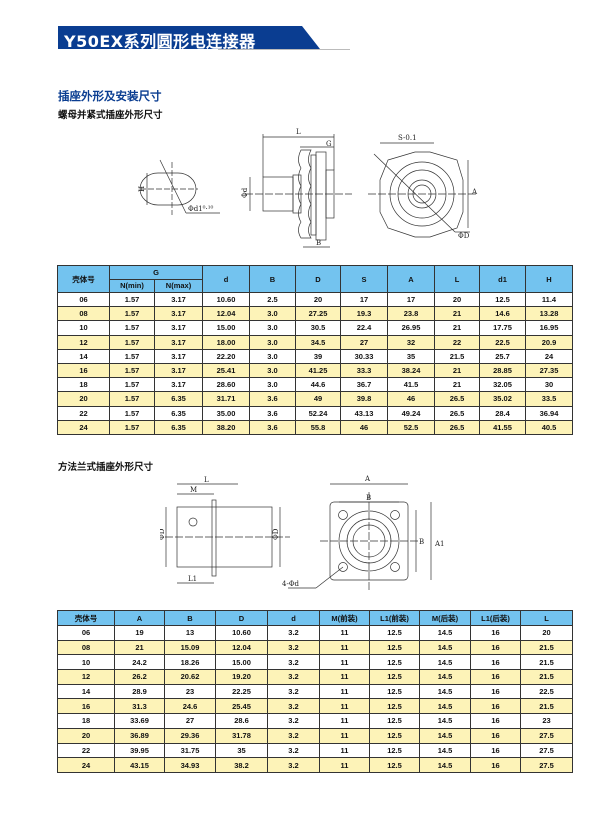 This screenshot has height=825, width=613. I want to click on table-cell: 34.5, so click(318, 342).